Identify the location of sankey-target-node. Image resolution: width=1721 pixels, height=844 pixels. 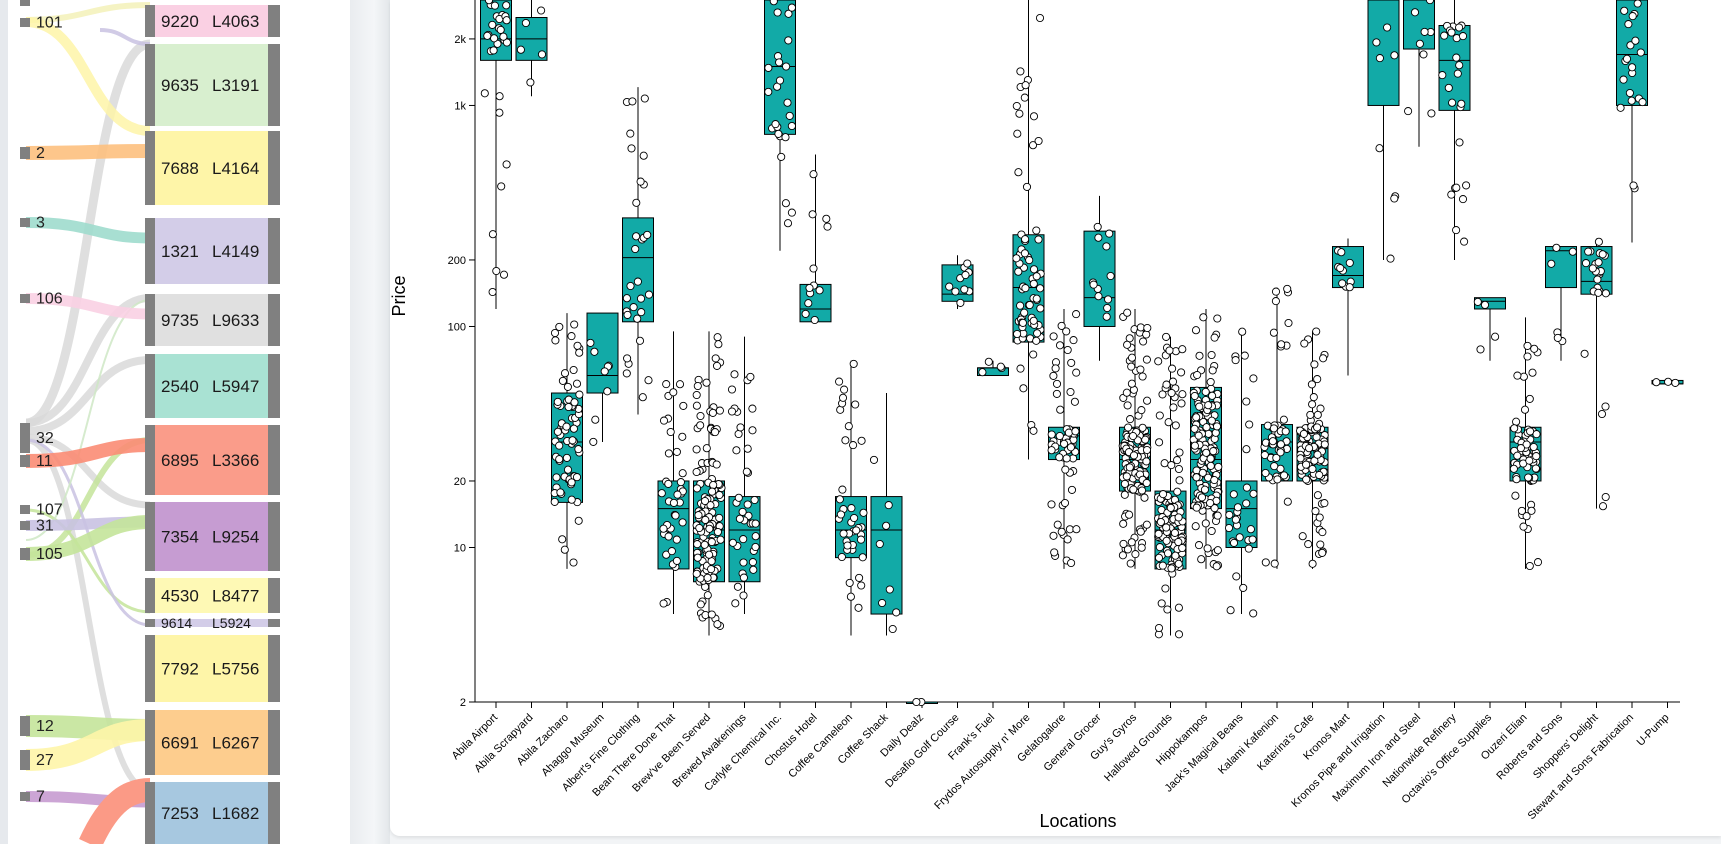
(211, 168).